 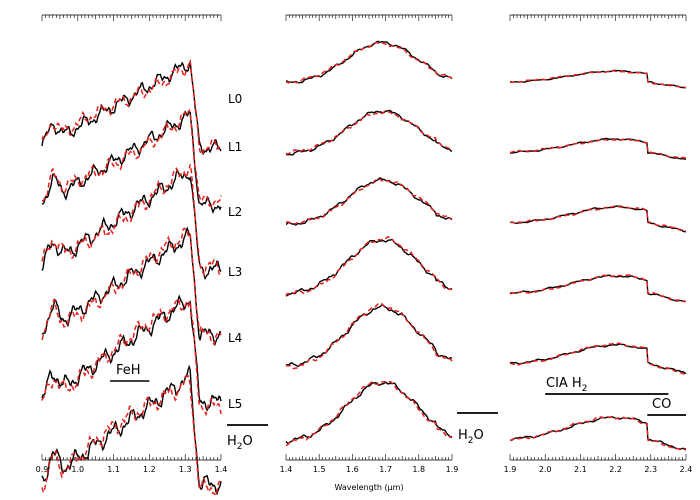 I want to click on h2o-label-1: H2O, so click(x=240, y=443).